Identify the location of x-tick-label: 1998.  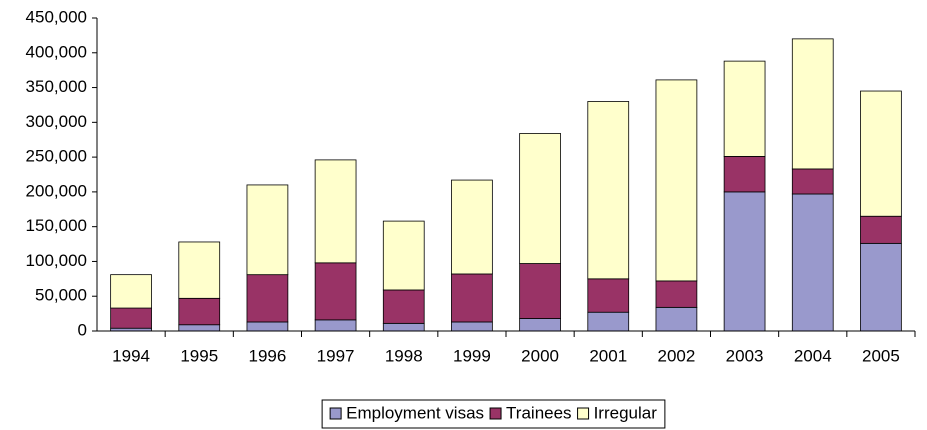
(404, 355).